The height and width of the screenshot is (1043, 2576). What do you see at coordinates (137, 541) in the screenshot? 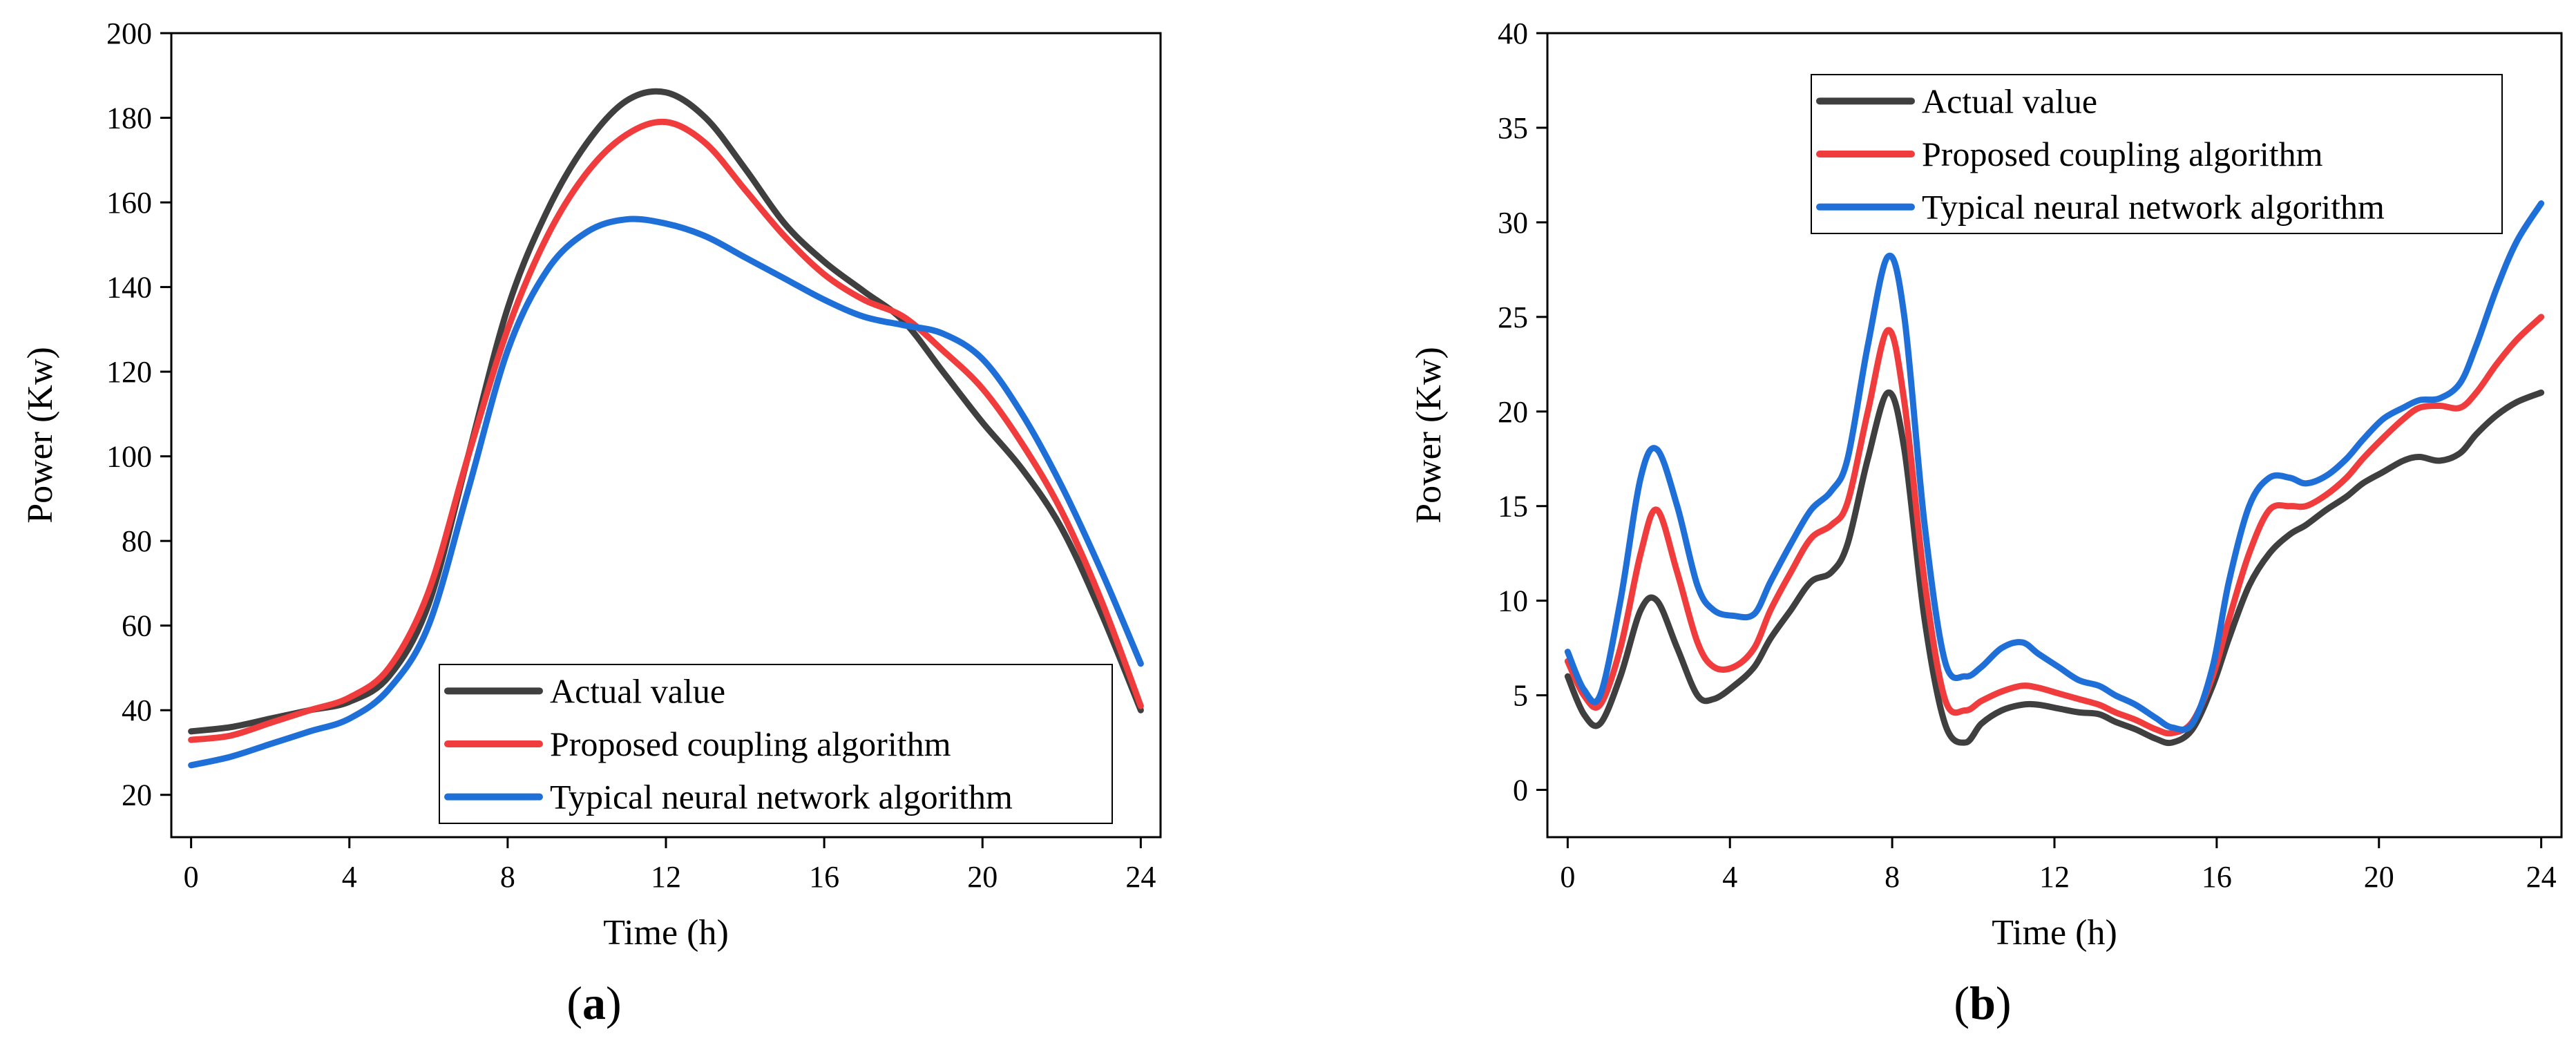
I see `y-tick-label: 80` at bounding box center [137, 541].